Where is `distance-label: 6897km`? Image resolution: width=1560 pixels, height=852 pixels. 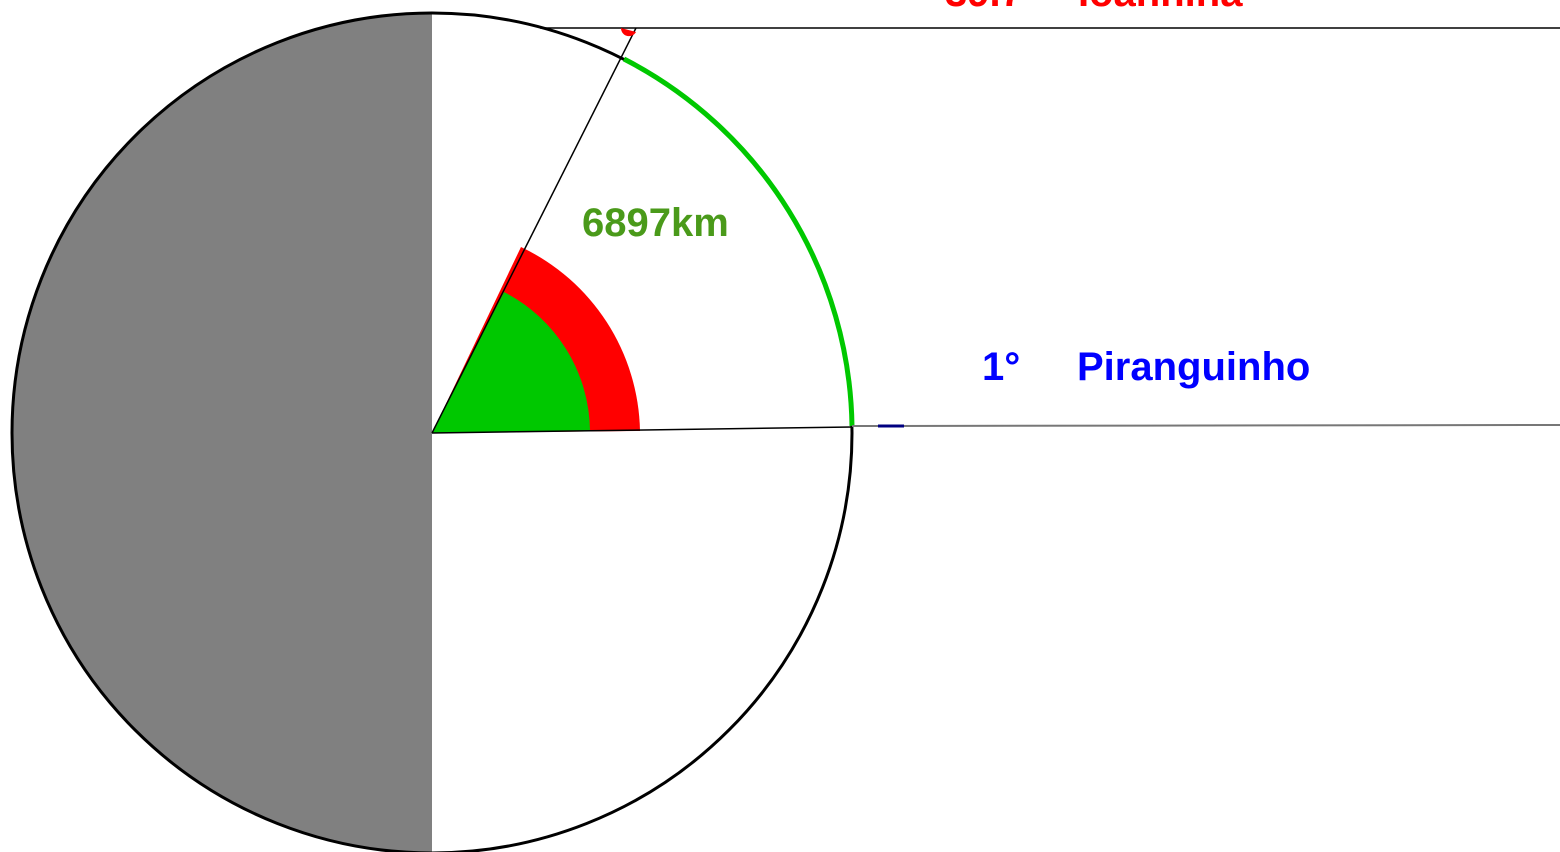
distance-label: 6897km is located at coordinates (655, 223).